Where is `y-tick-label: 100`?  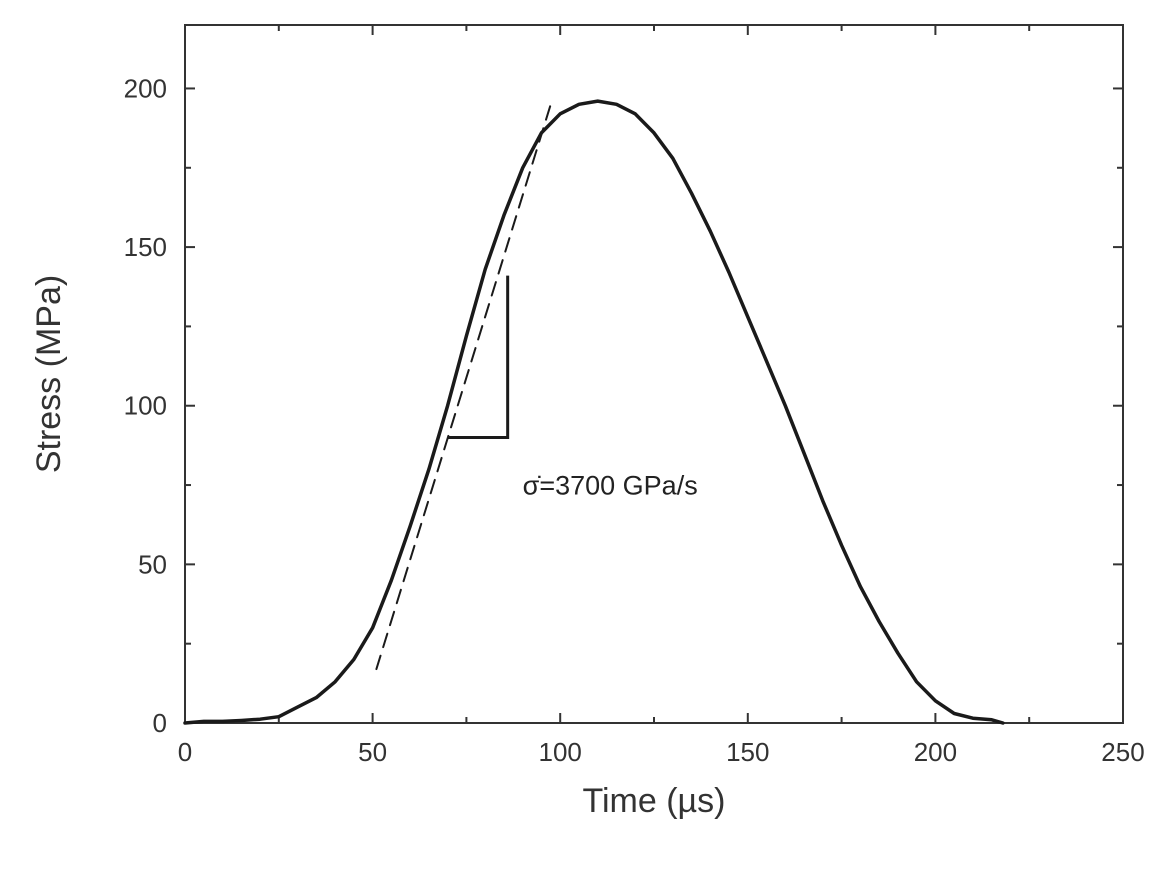
y-tick-label: 100 is located at coordinates (145, 406).